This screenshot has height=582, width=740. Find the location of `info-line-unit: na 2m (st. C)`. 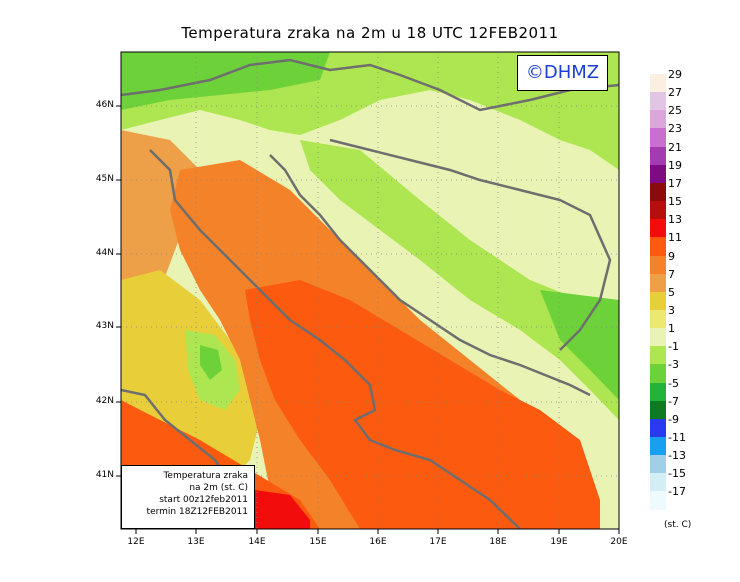

info-line-unit: na 2m (st. C) is located at coordinates (218, 488).